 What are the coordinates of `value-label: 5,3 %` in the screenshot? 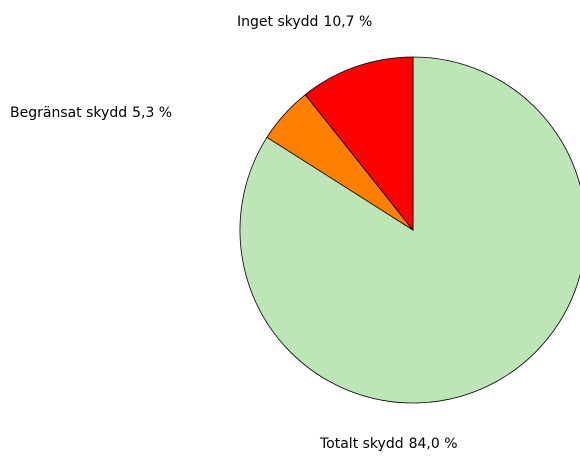 It's located at (152, 113).